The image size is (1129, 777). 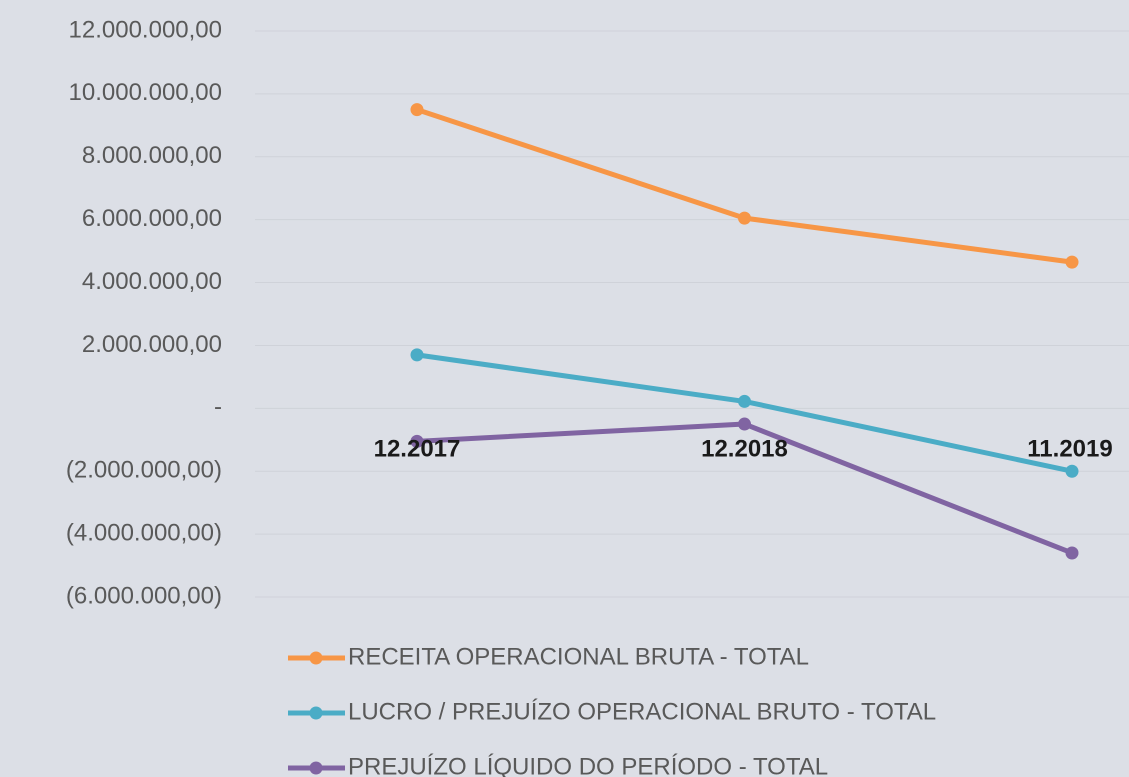 I want to click on y-tick-label: (6.000.000,00), so click(x=144, y=595).